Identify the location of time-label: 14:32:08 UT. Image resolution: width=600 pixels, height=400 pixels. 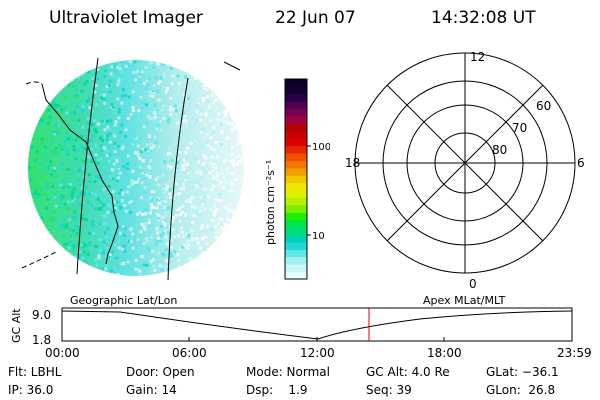
(483, 18).